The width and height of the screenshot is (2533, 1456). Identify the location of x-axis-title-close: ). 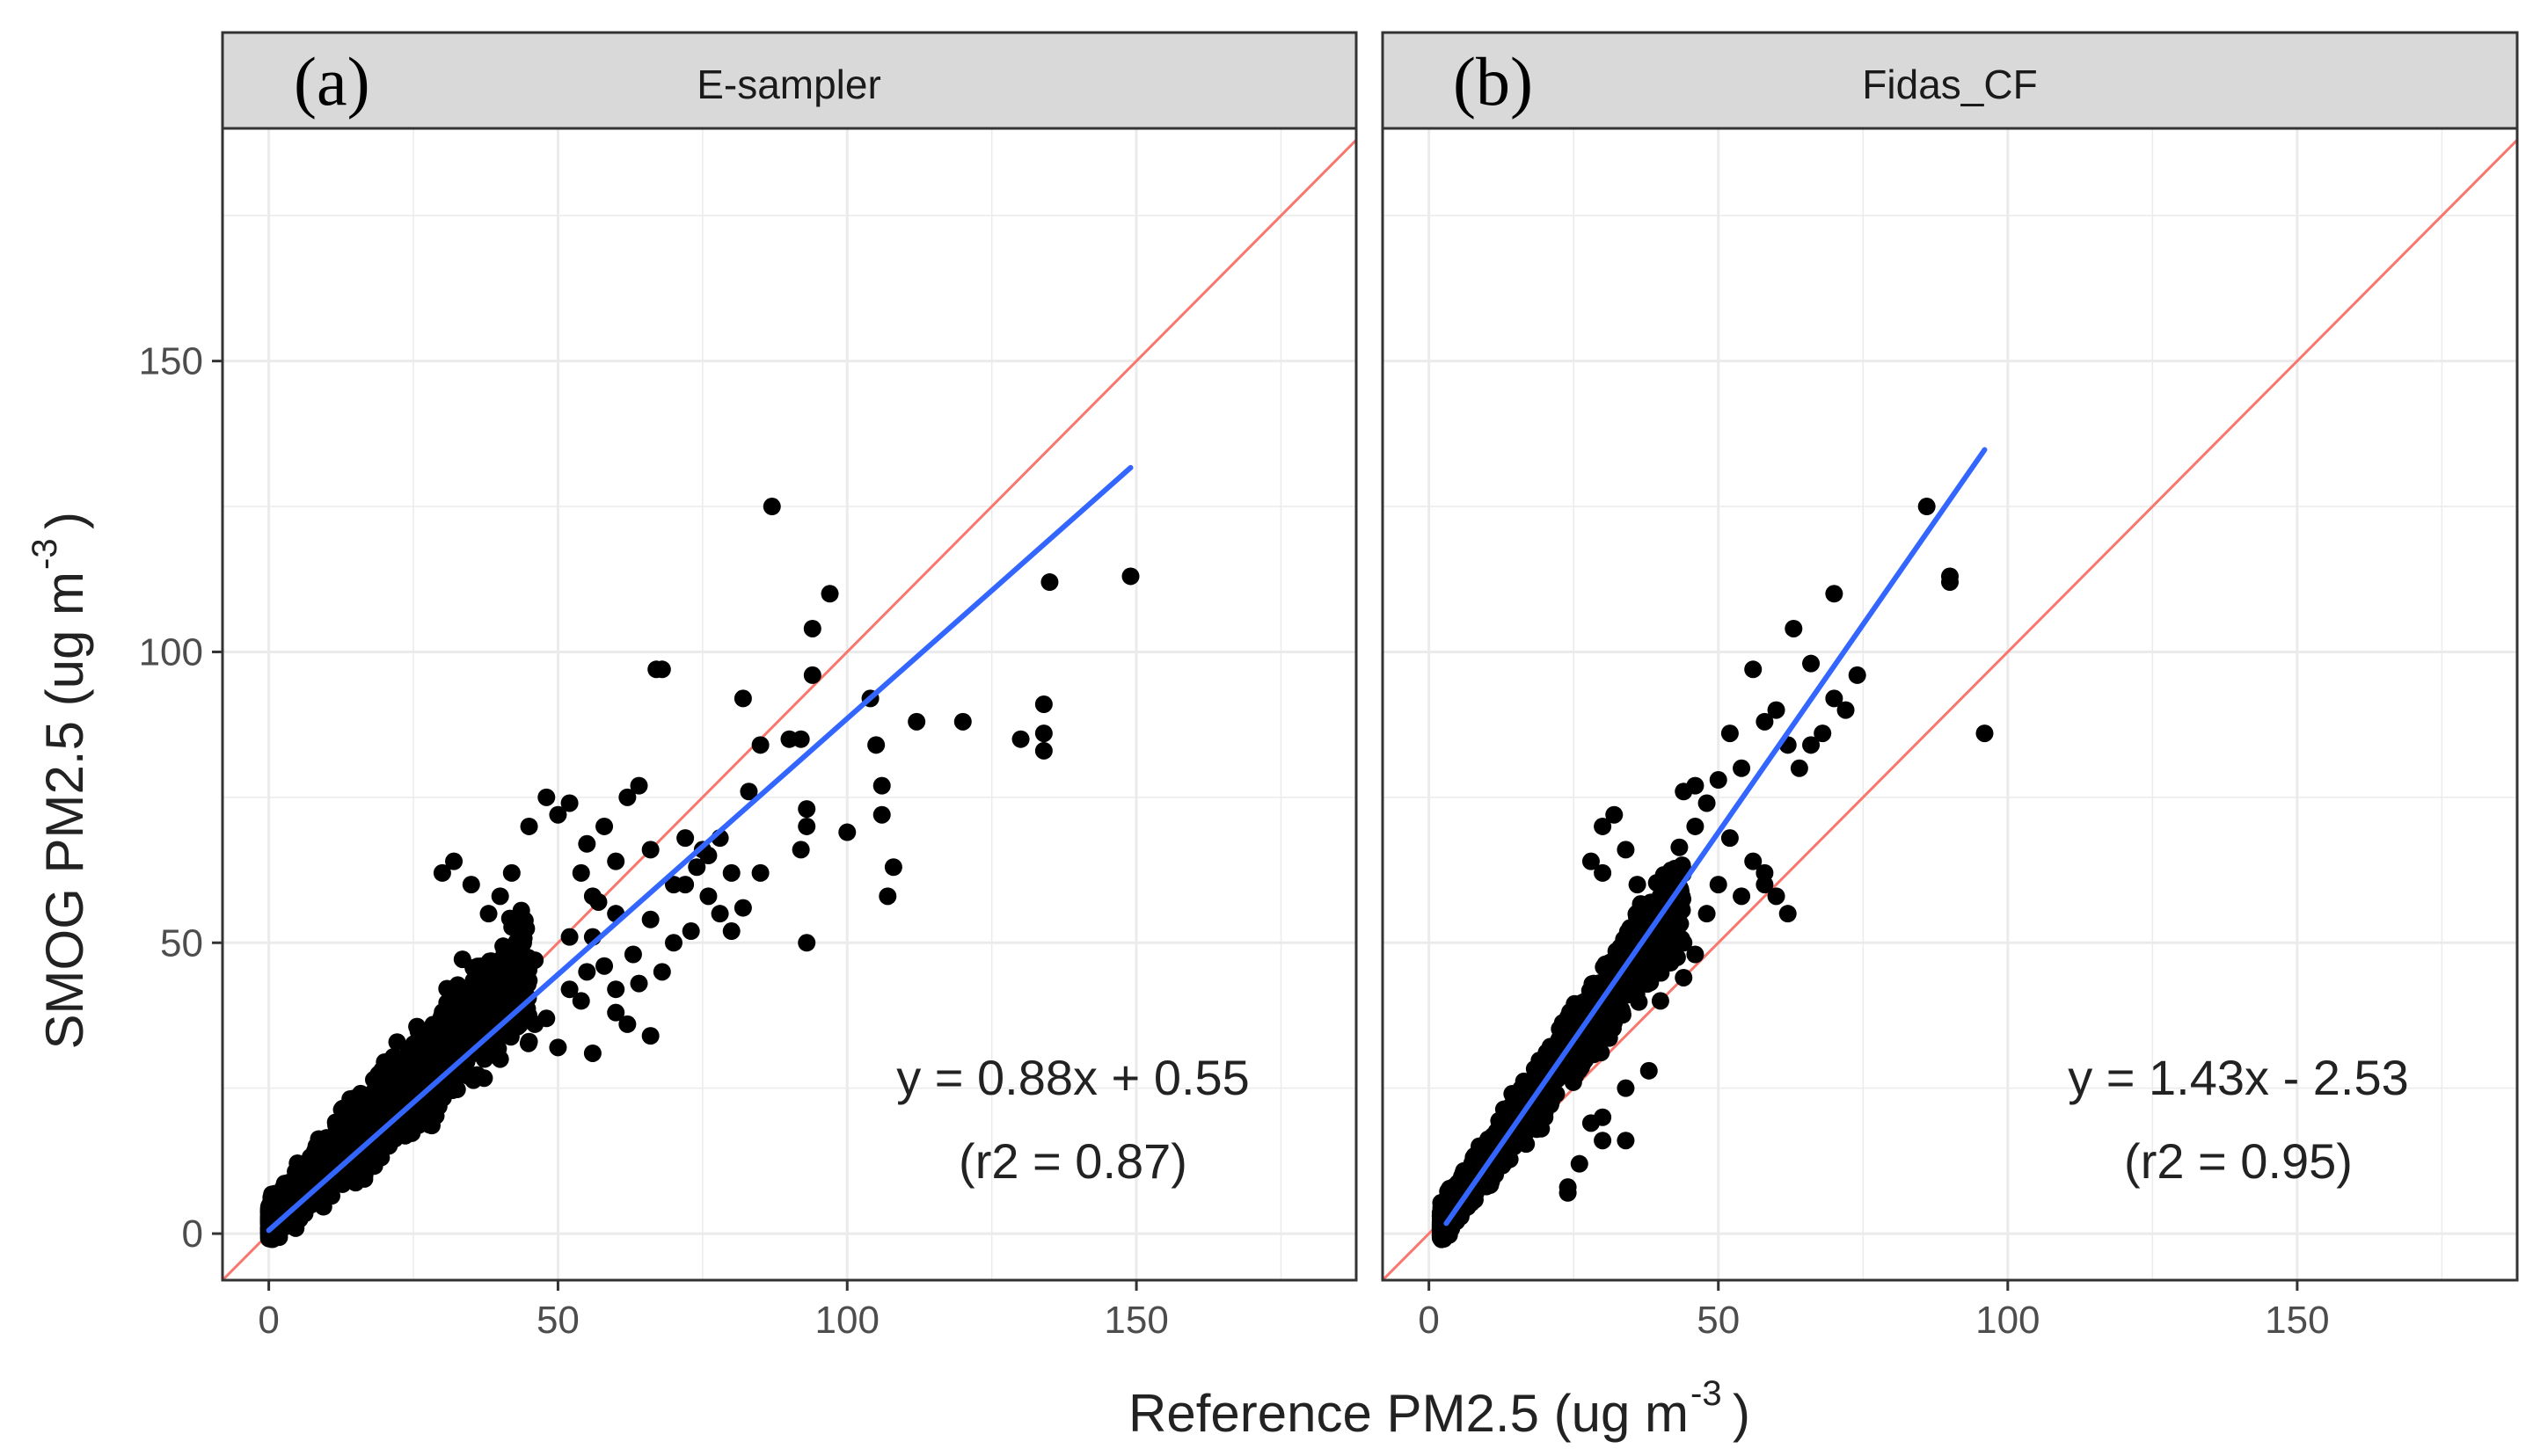
(1741, 1413).